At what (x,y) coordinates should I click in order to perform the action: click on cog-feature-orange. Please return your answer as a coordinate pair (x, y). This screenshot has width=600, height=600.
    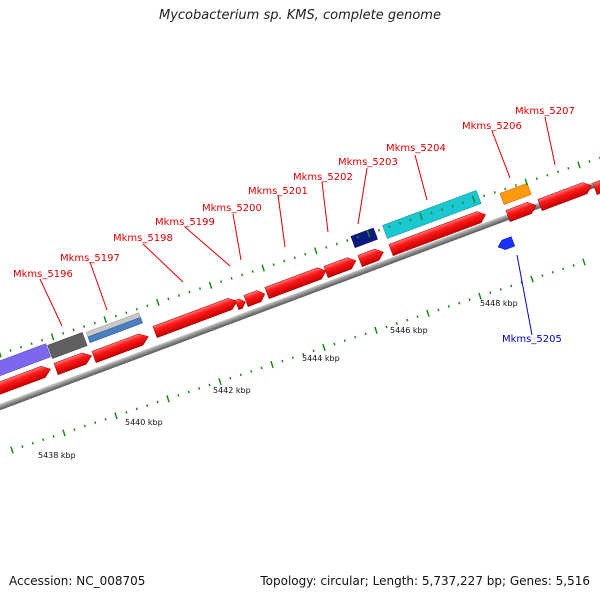
    Looking at the image, I should click on (515, 193).